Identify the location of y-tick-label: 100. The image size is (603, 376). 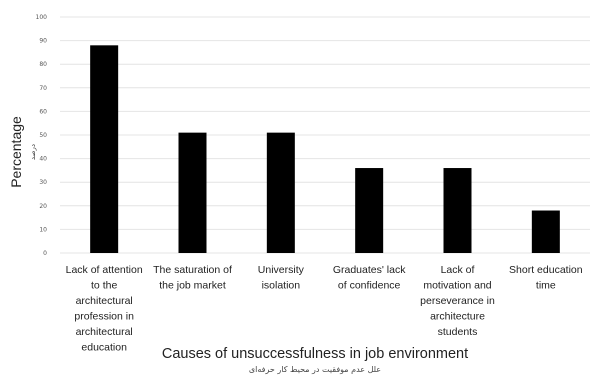
(42, 17).